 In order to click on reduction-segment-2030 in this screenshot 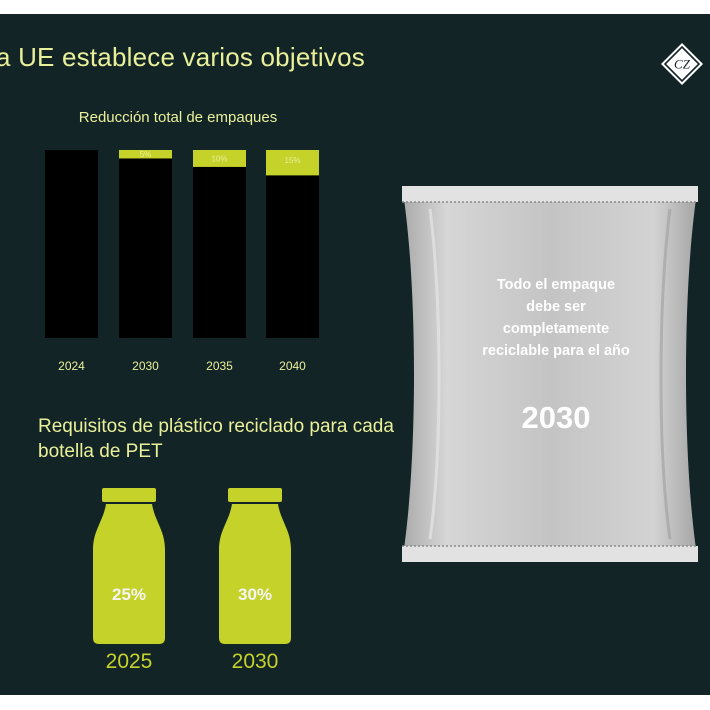, I will do `click(145, 154)`.